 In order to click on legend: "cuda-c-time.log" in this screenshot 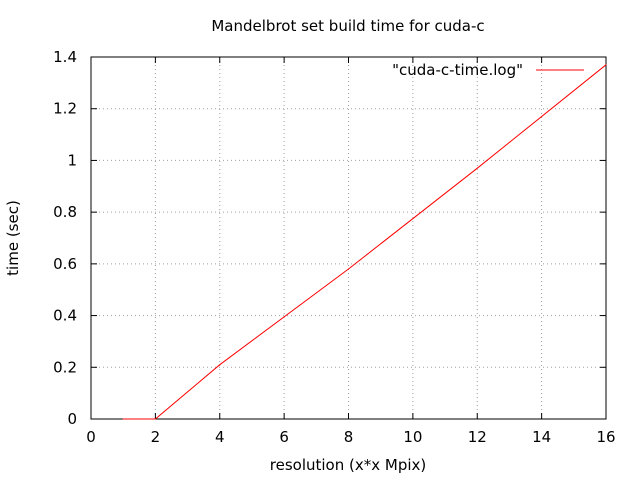, I will do `click(488, 70)`.